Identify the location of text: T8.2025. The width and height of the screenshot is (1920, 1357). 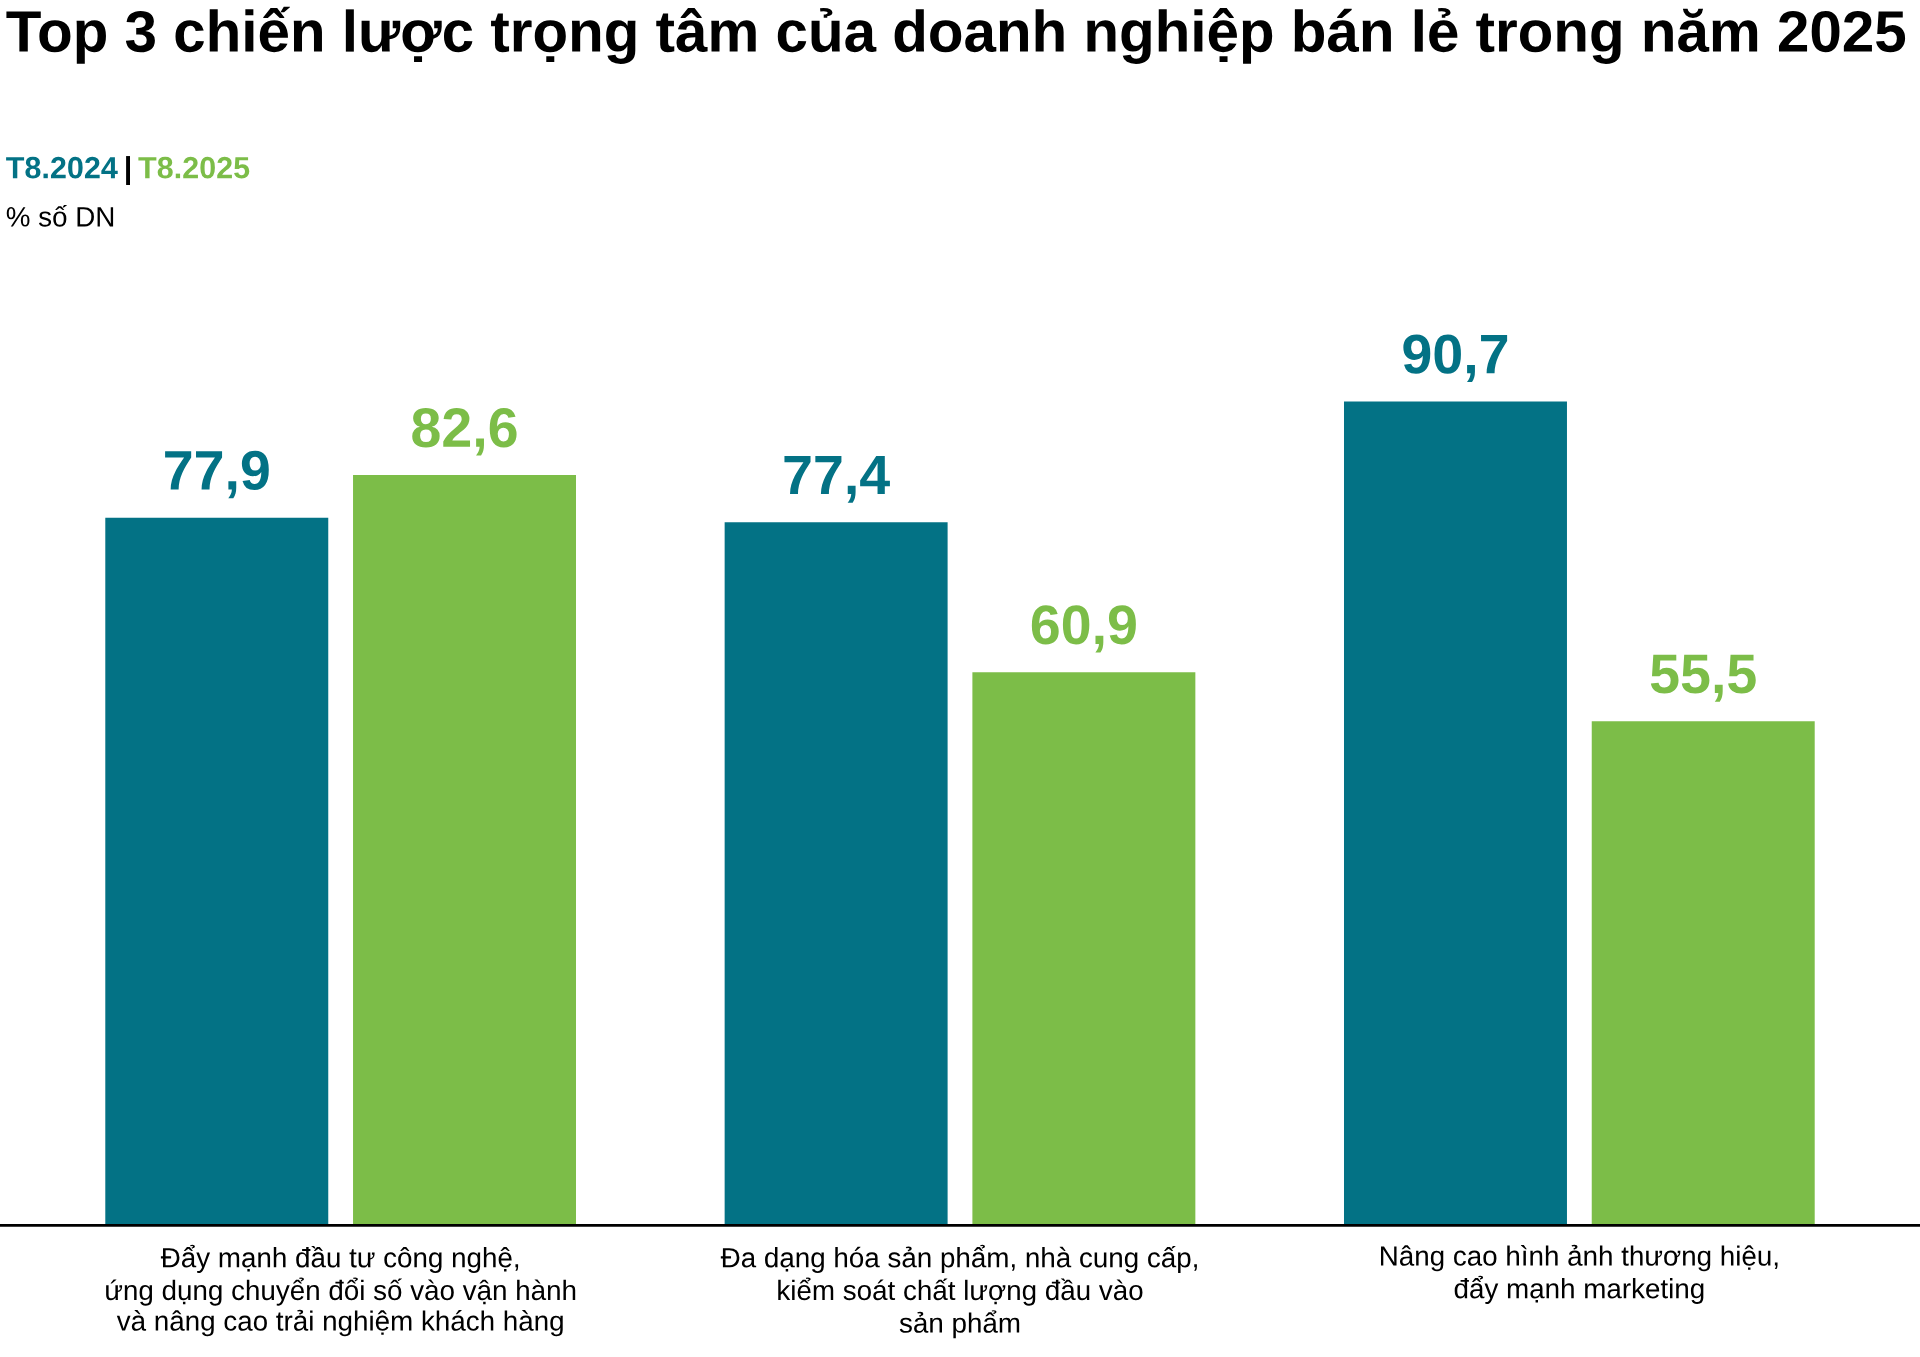
(194, 167).